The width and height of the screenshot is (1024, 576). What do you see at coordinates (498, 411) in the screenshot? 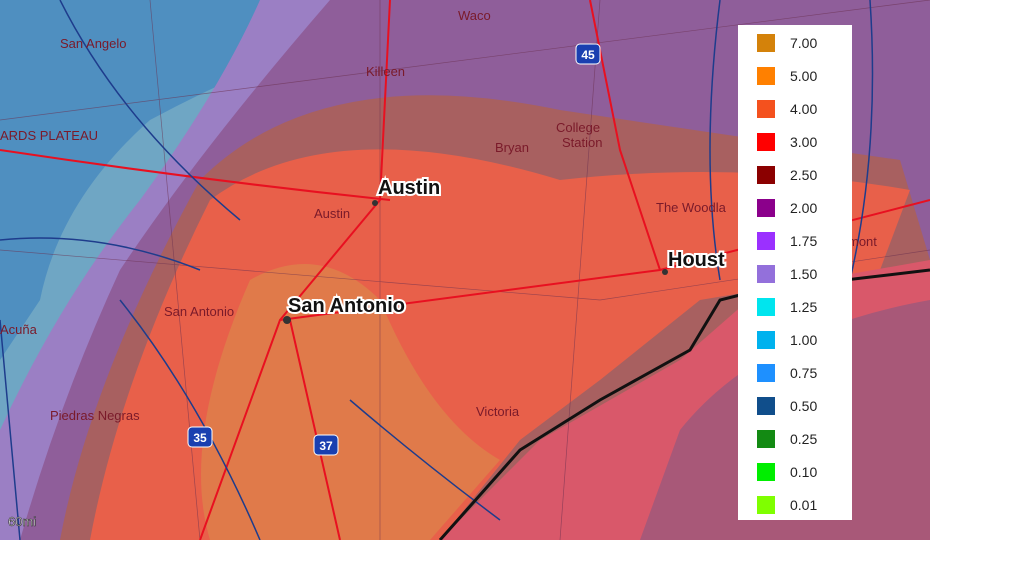
I see `place-label: Victoria` at bounding box center [498, 411].